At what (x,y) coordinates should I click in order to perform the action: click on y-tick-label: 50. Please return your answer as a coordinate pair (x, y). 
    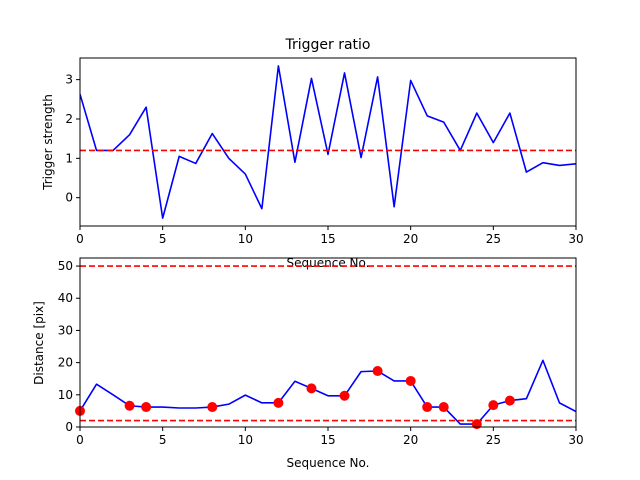
    Looking at the image, I should click on (65, 266).